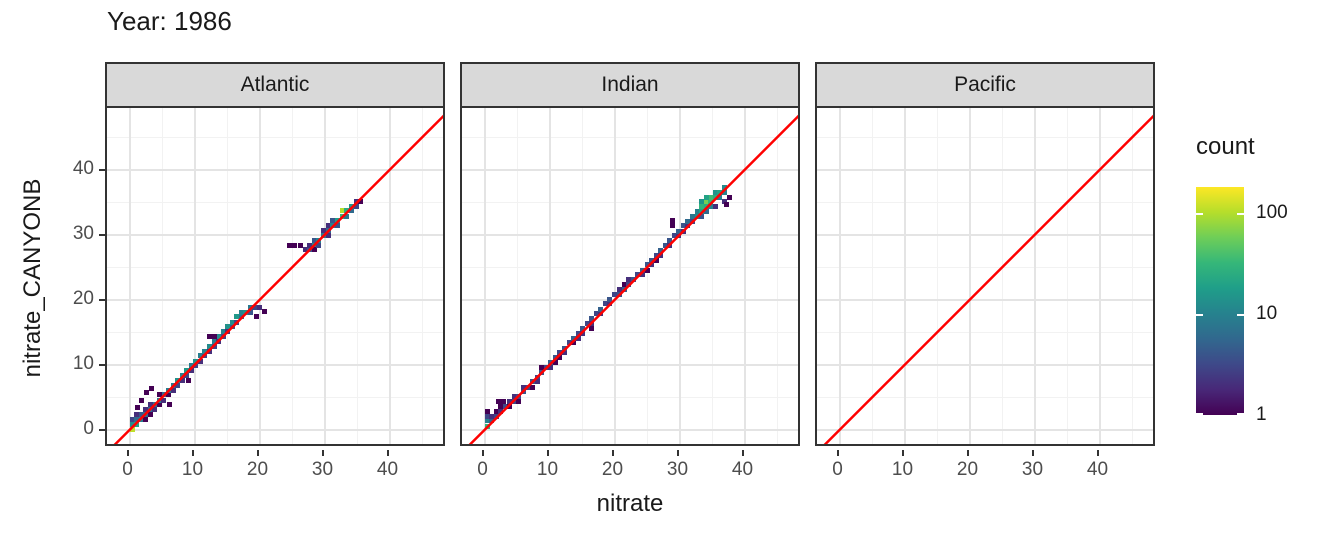 This screenshot has height=537, width=1344. What do you see at coordinates (1097, 469) in the screenshot?
I see `x-tick-label: 40` at bounding box center [1097, 469].